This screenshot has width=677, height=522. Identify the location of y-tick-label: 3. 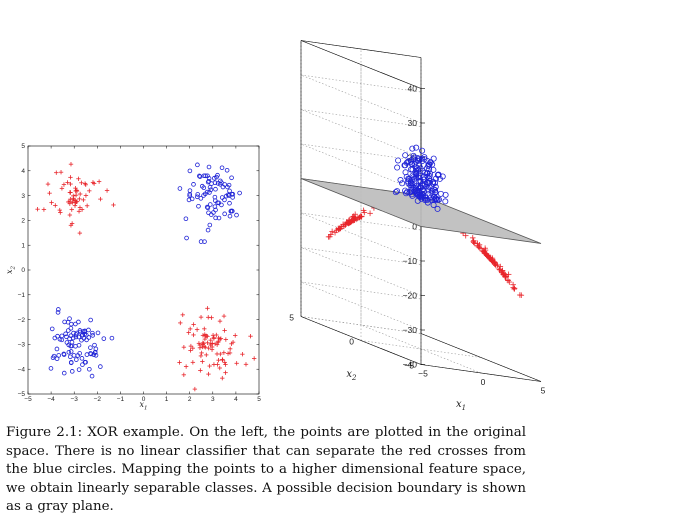
(23, 196).